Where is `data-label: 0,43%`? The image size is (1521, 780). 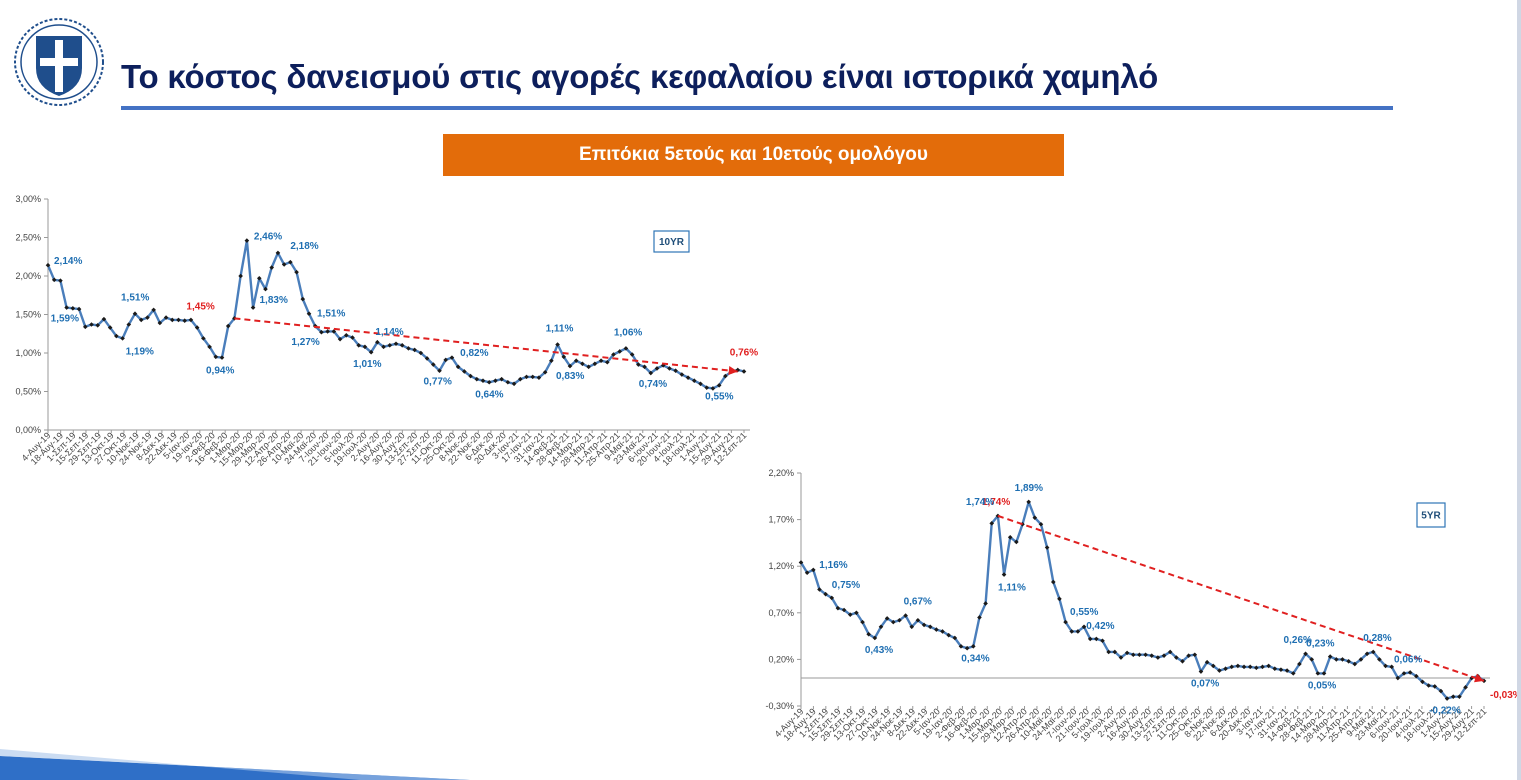
data-label: 0,43% is located at coordinates (879, 650).